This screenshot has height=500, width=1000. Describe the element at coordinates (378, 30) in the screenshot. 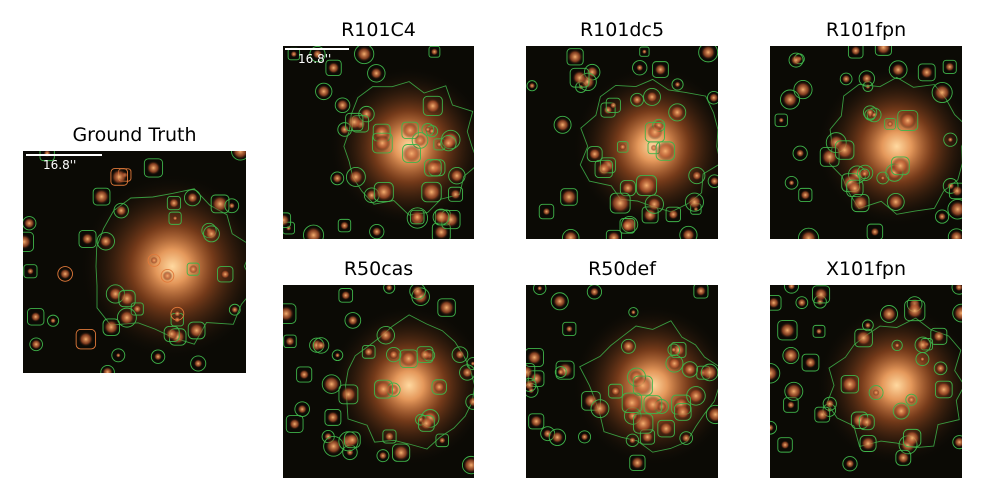

I see `panel-title: R101C4` at that location.